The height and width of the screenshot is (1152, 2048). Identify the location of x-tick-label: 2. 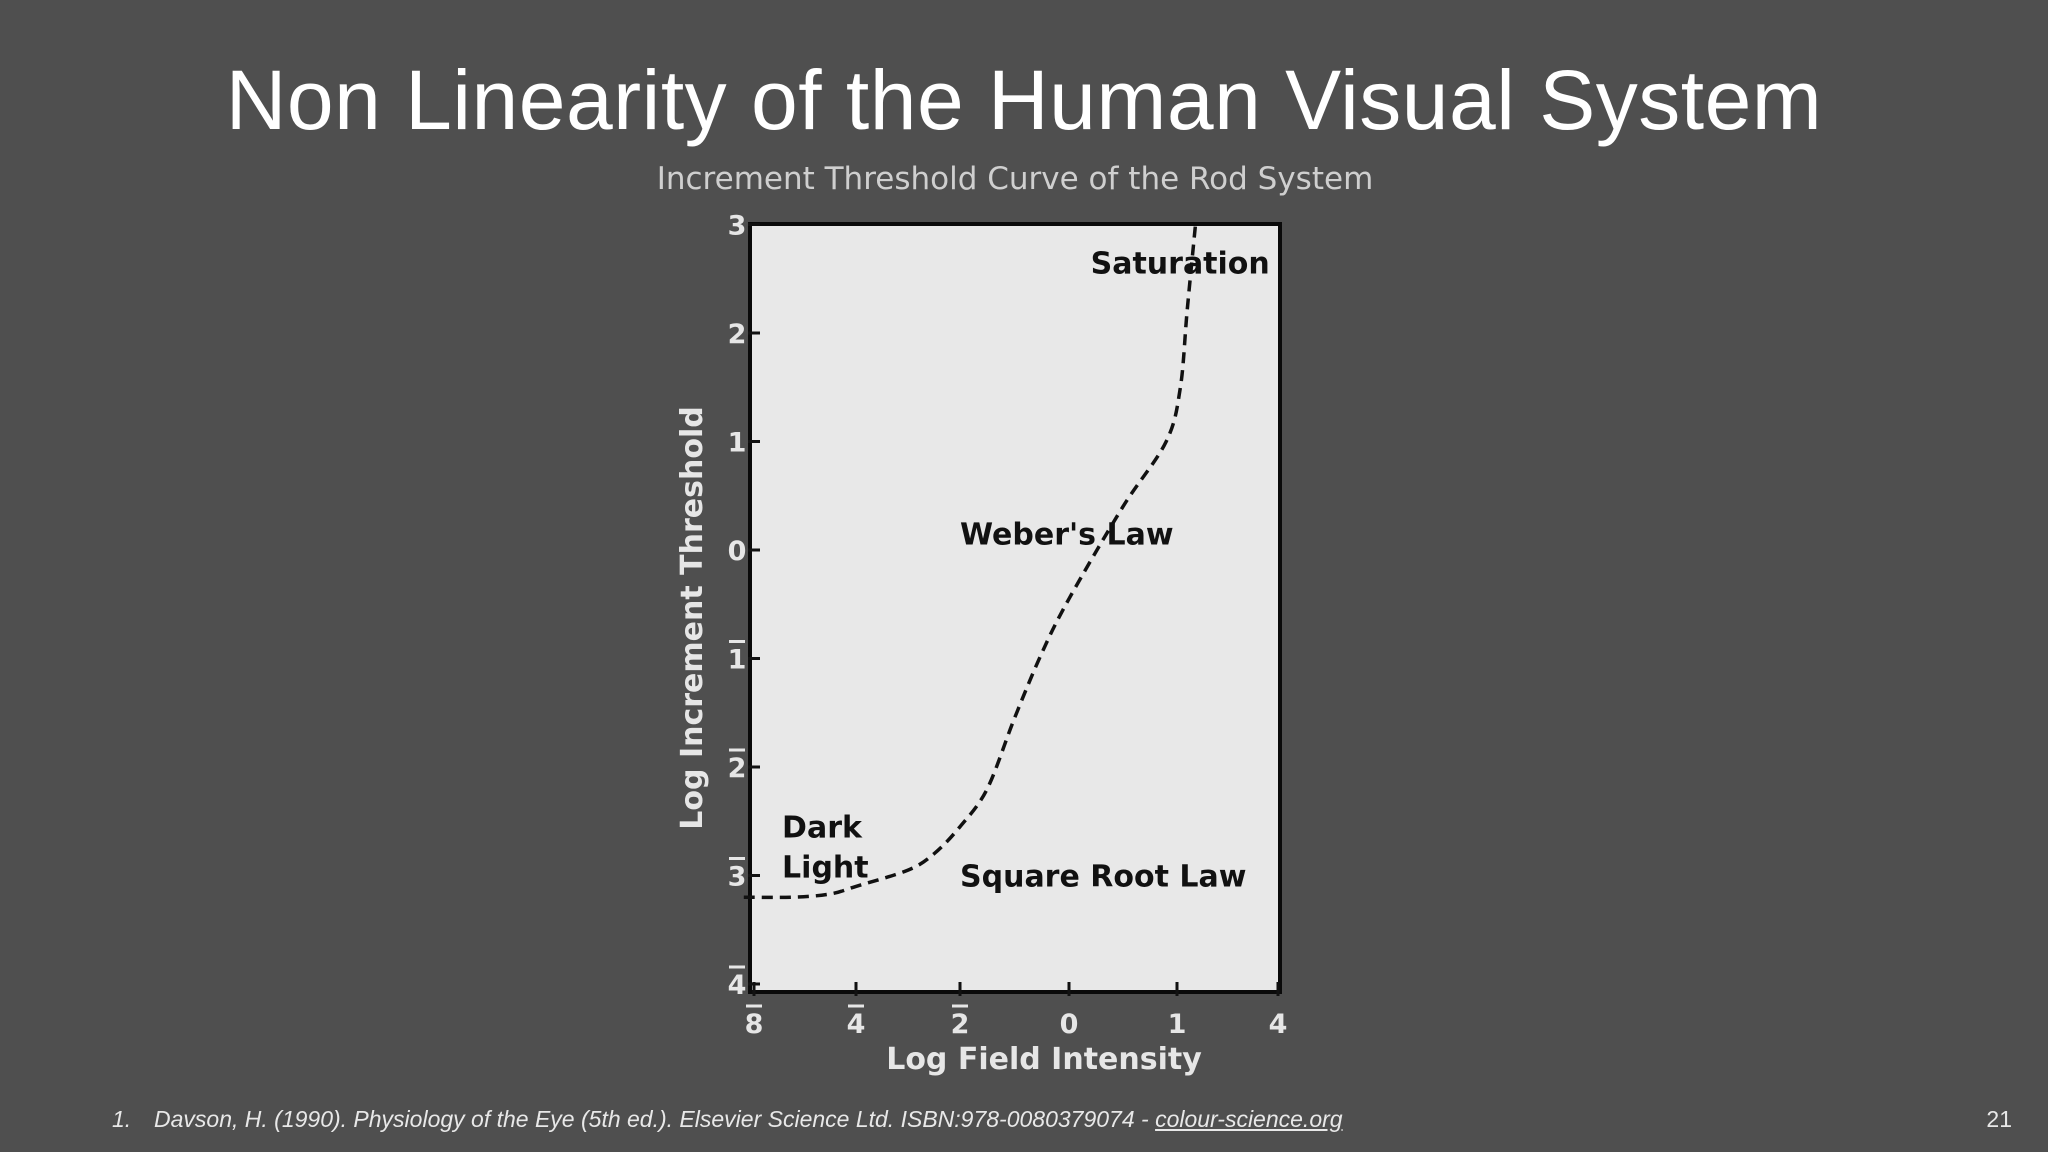
(960, 1024).